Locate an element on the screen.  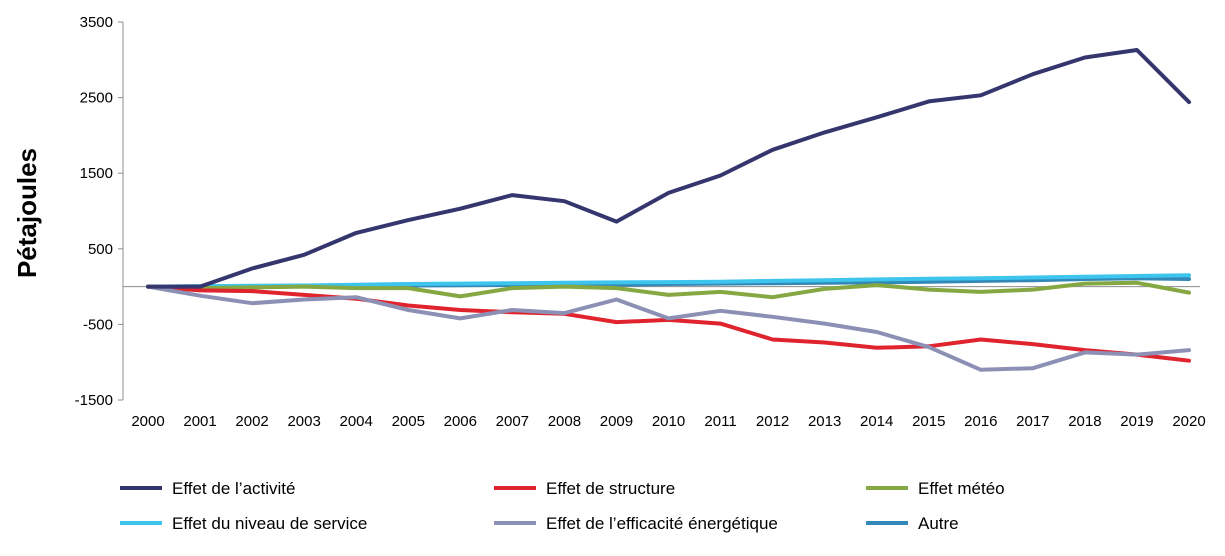
y-tick-label: -500 is located at coordinates (98, 324).